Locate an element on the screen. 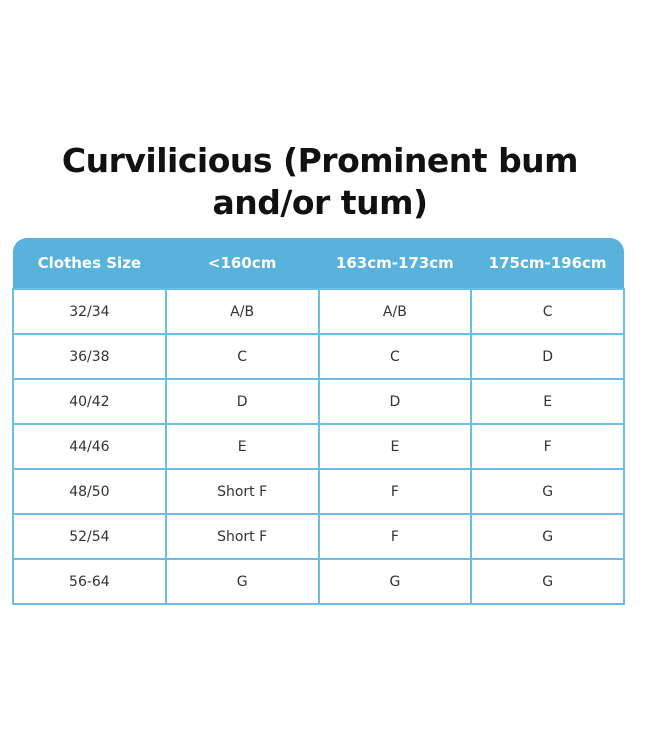  column-header: 163cm-173cm is located at coordinates (395, 263).